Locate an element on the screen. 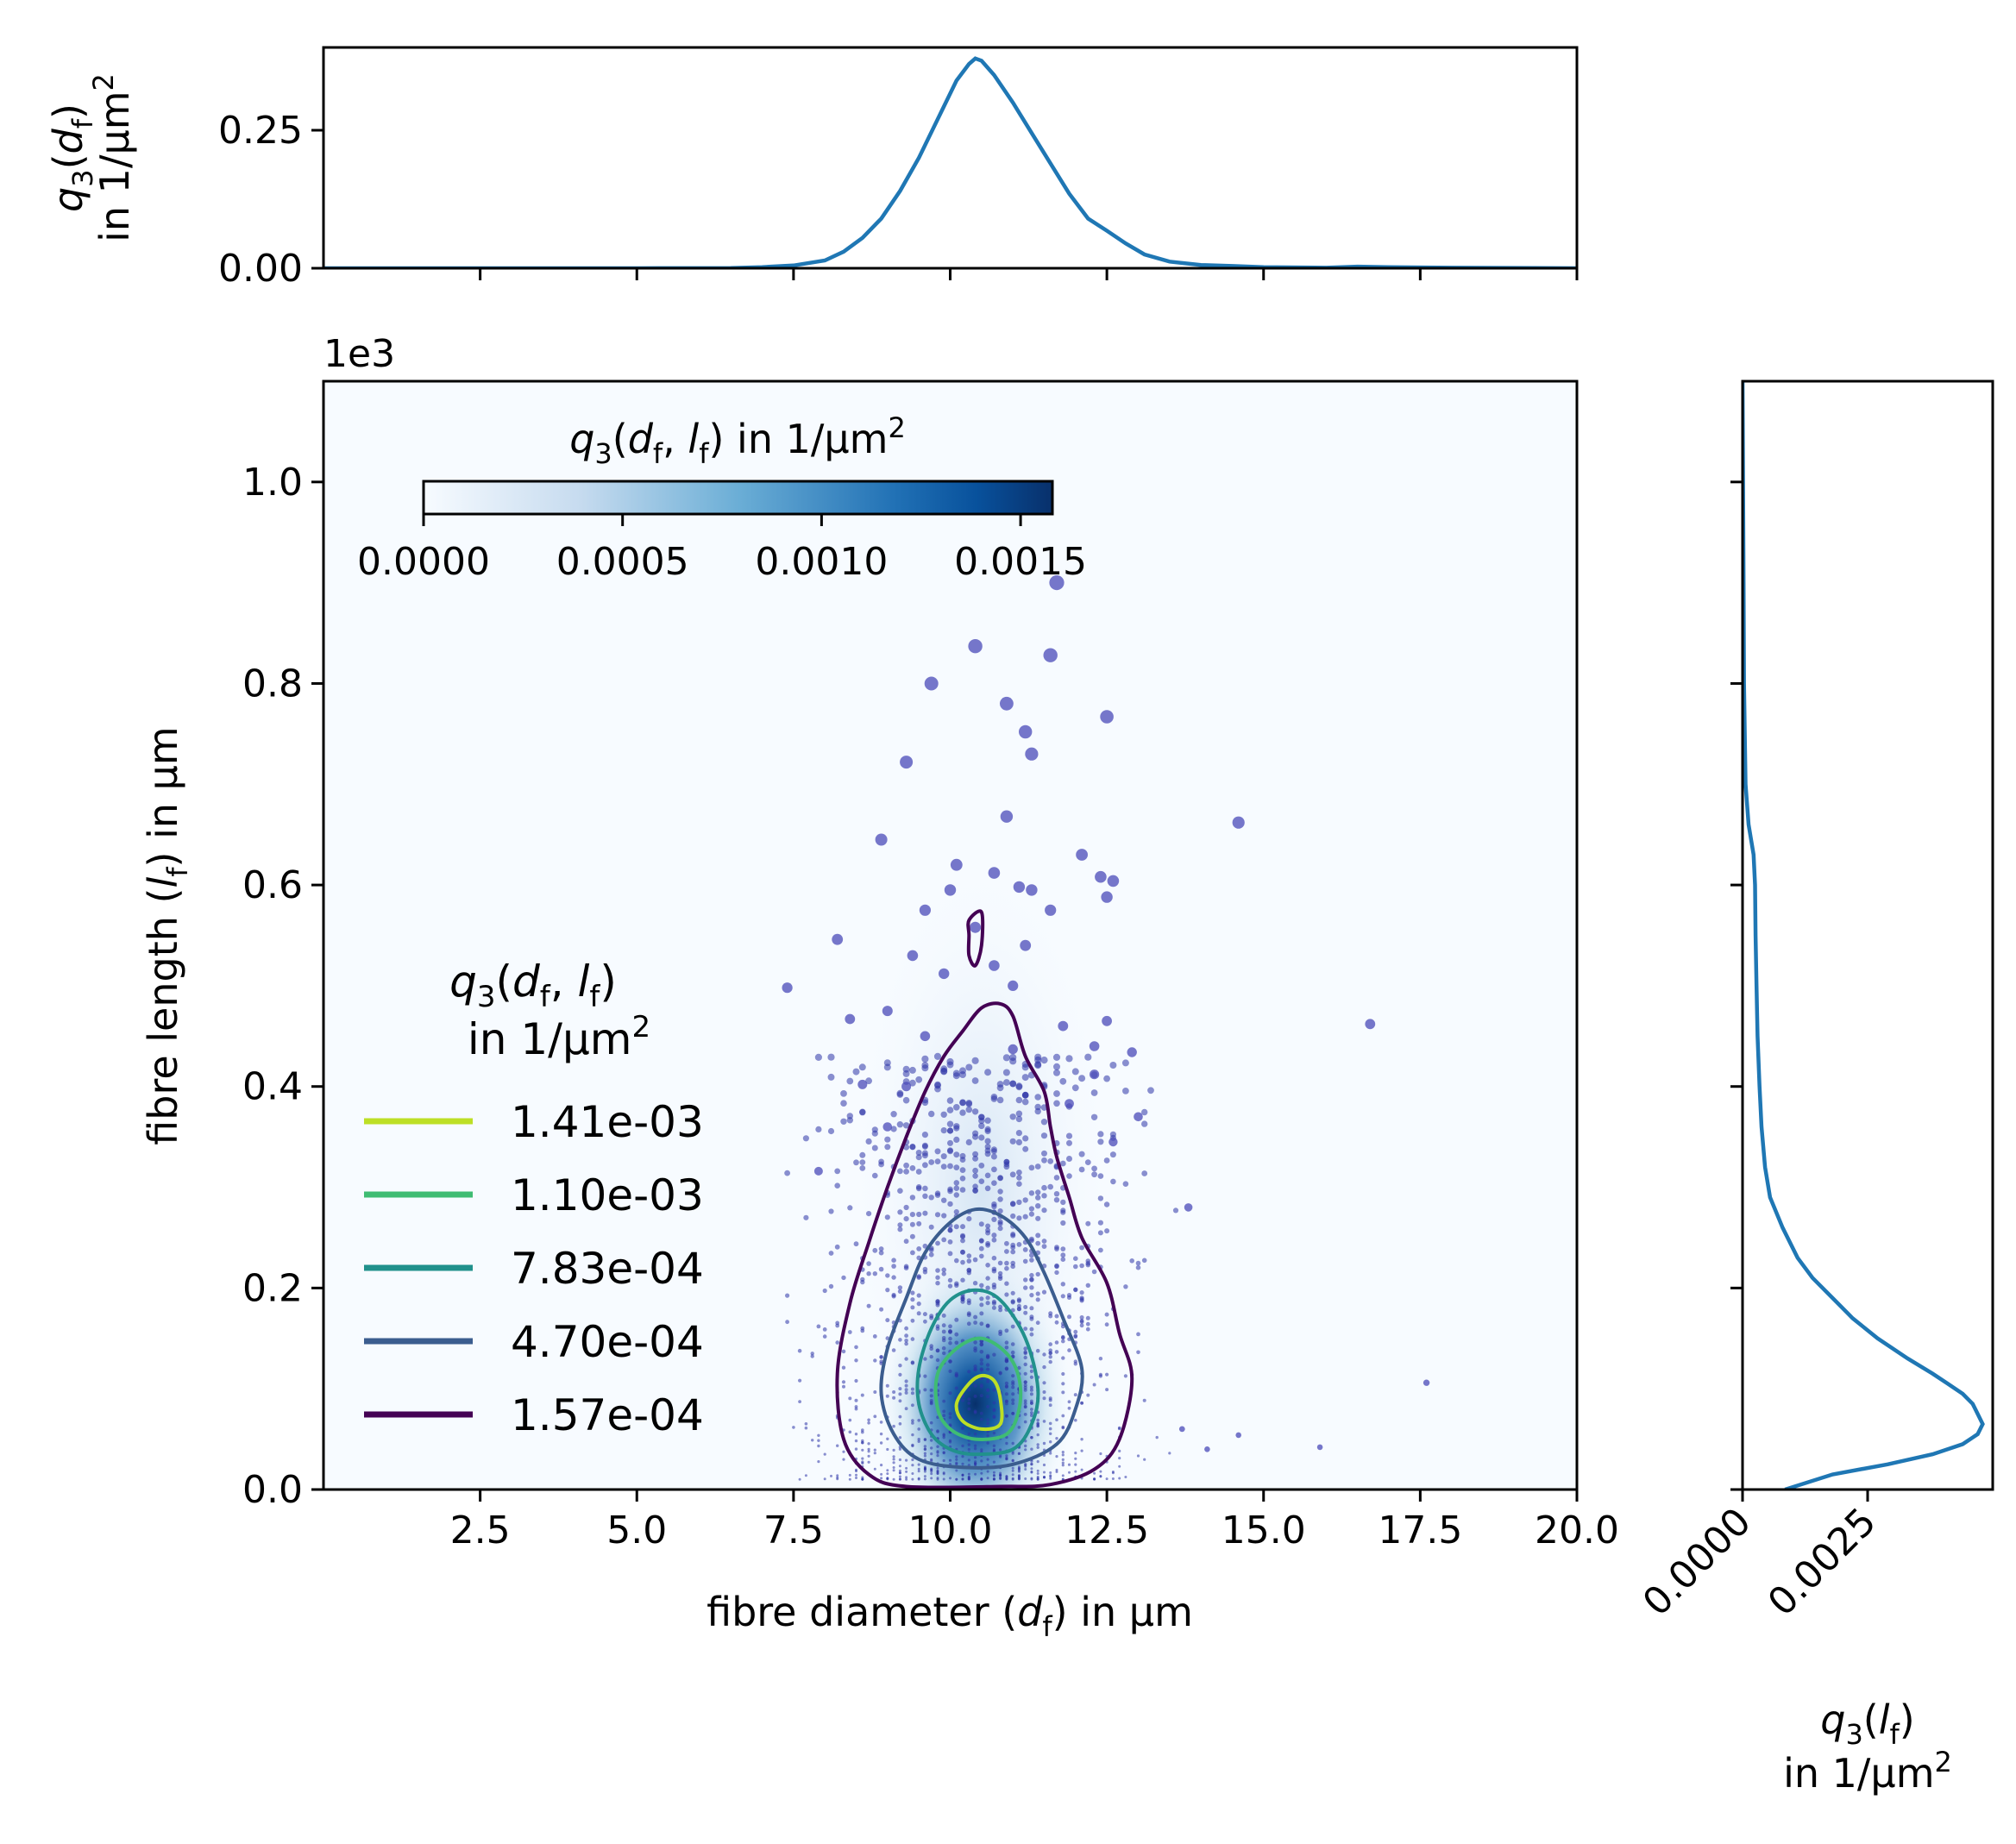  right-xlabel-line2: in 1/µm2 is located at coordinates (1867, 1771).